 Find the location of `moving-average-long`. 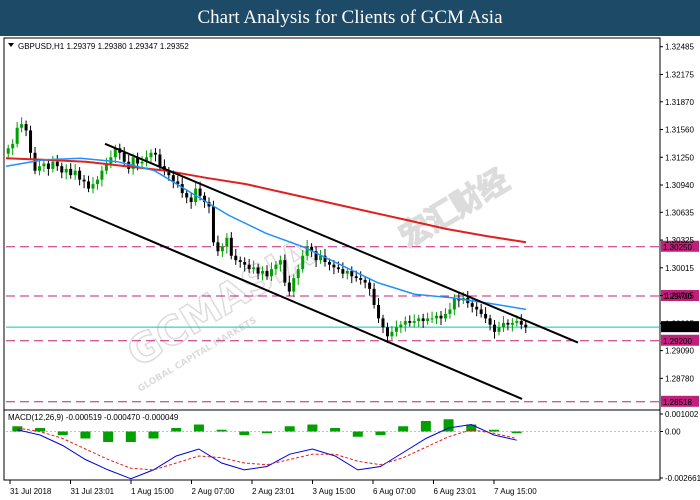

moving-average-long is located at coordinates (266, 200).